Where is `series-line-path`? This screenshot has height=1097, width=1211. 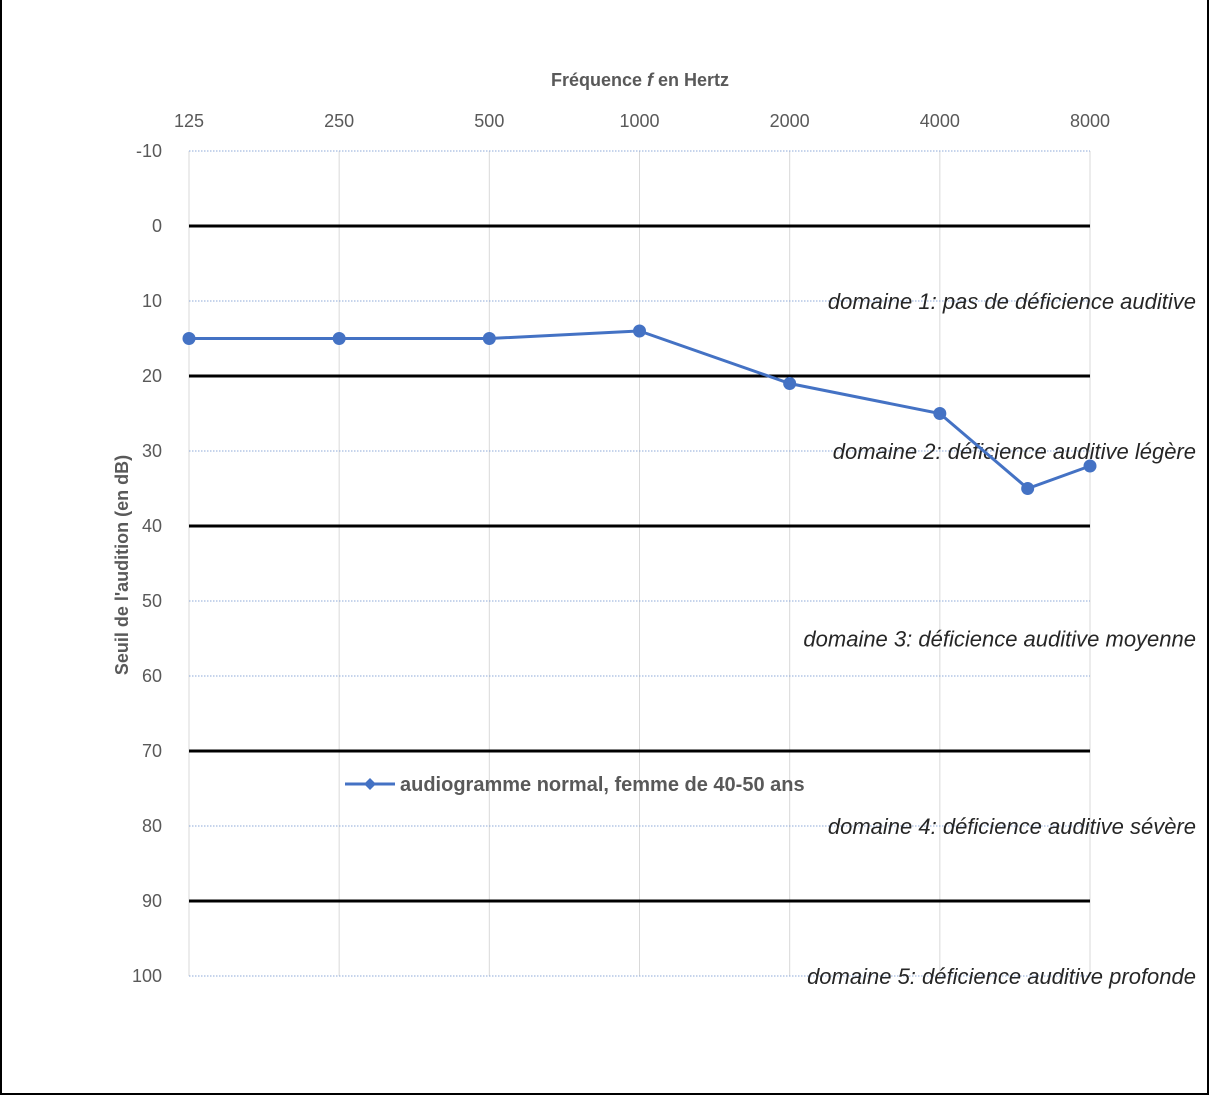 series-line-path is located at coordinates (640, 410).